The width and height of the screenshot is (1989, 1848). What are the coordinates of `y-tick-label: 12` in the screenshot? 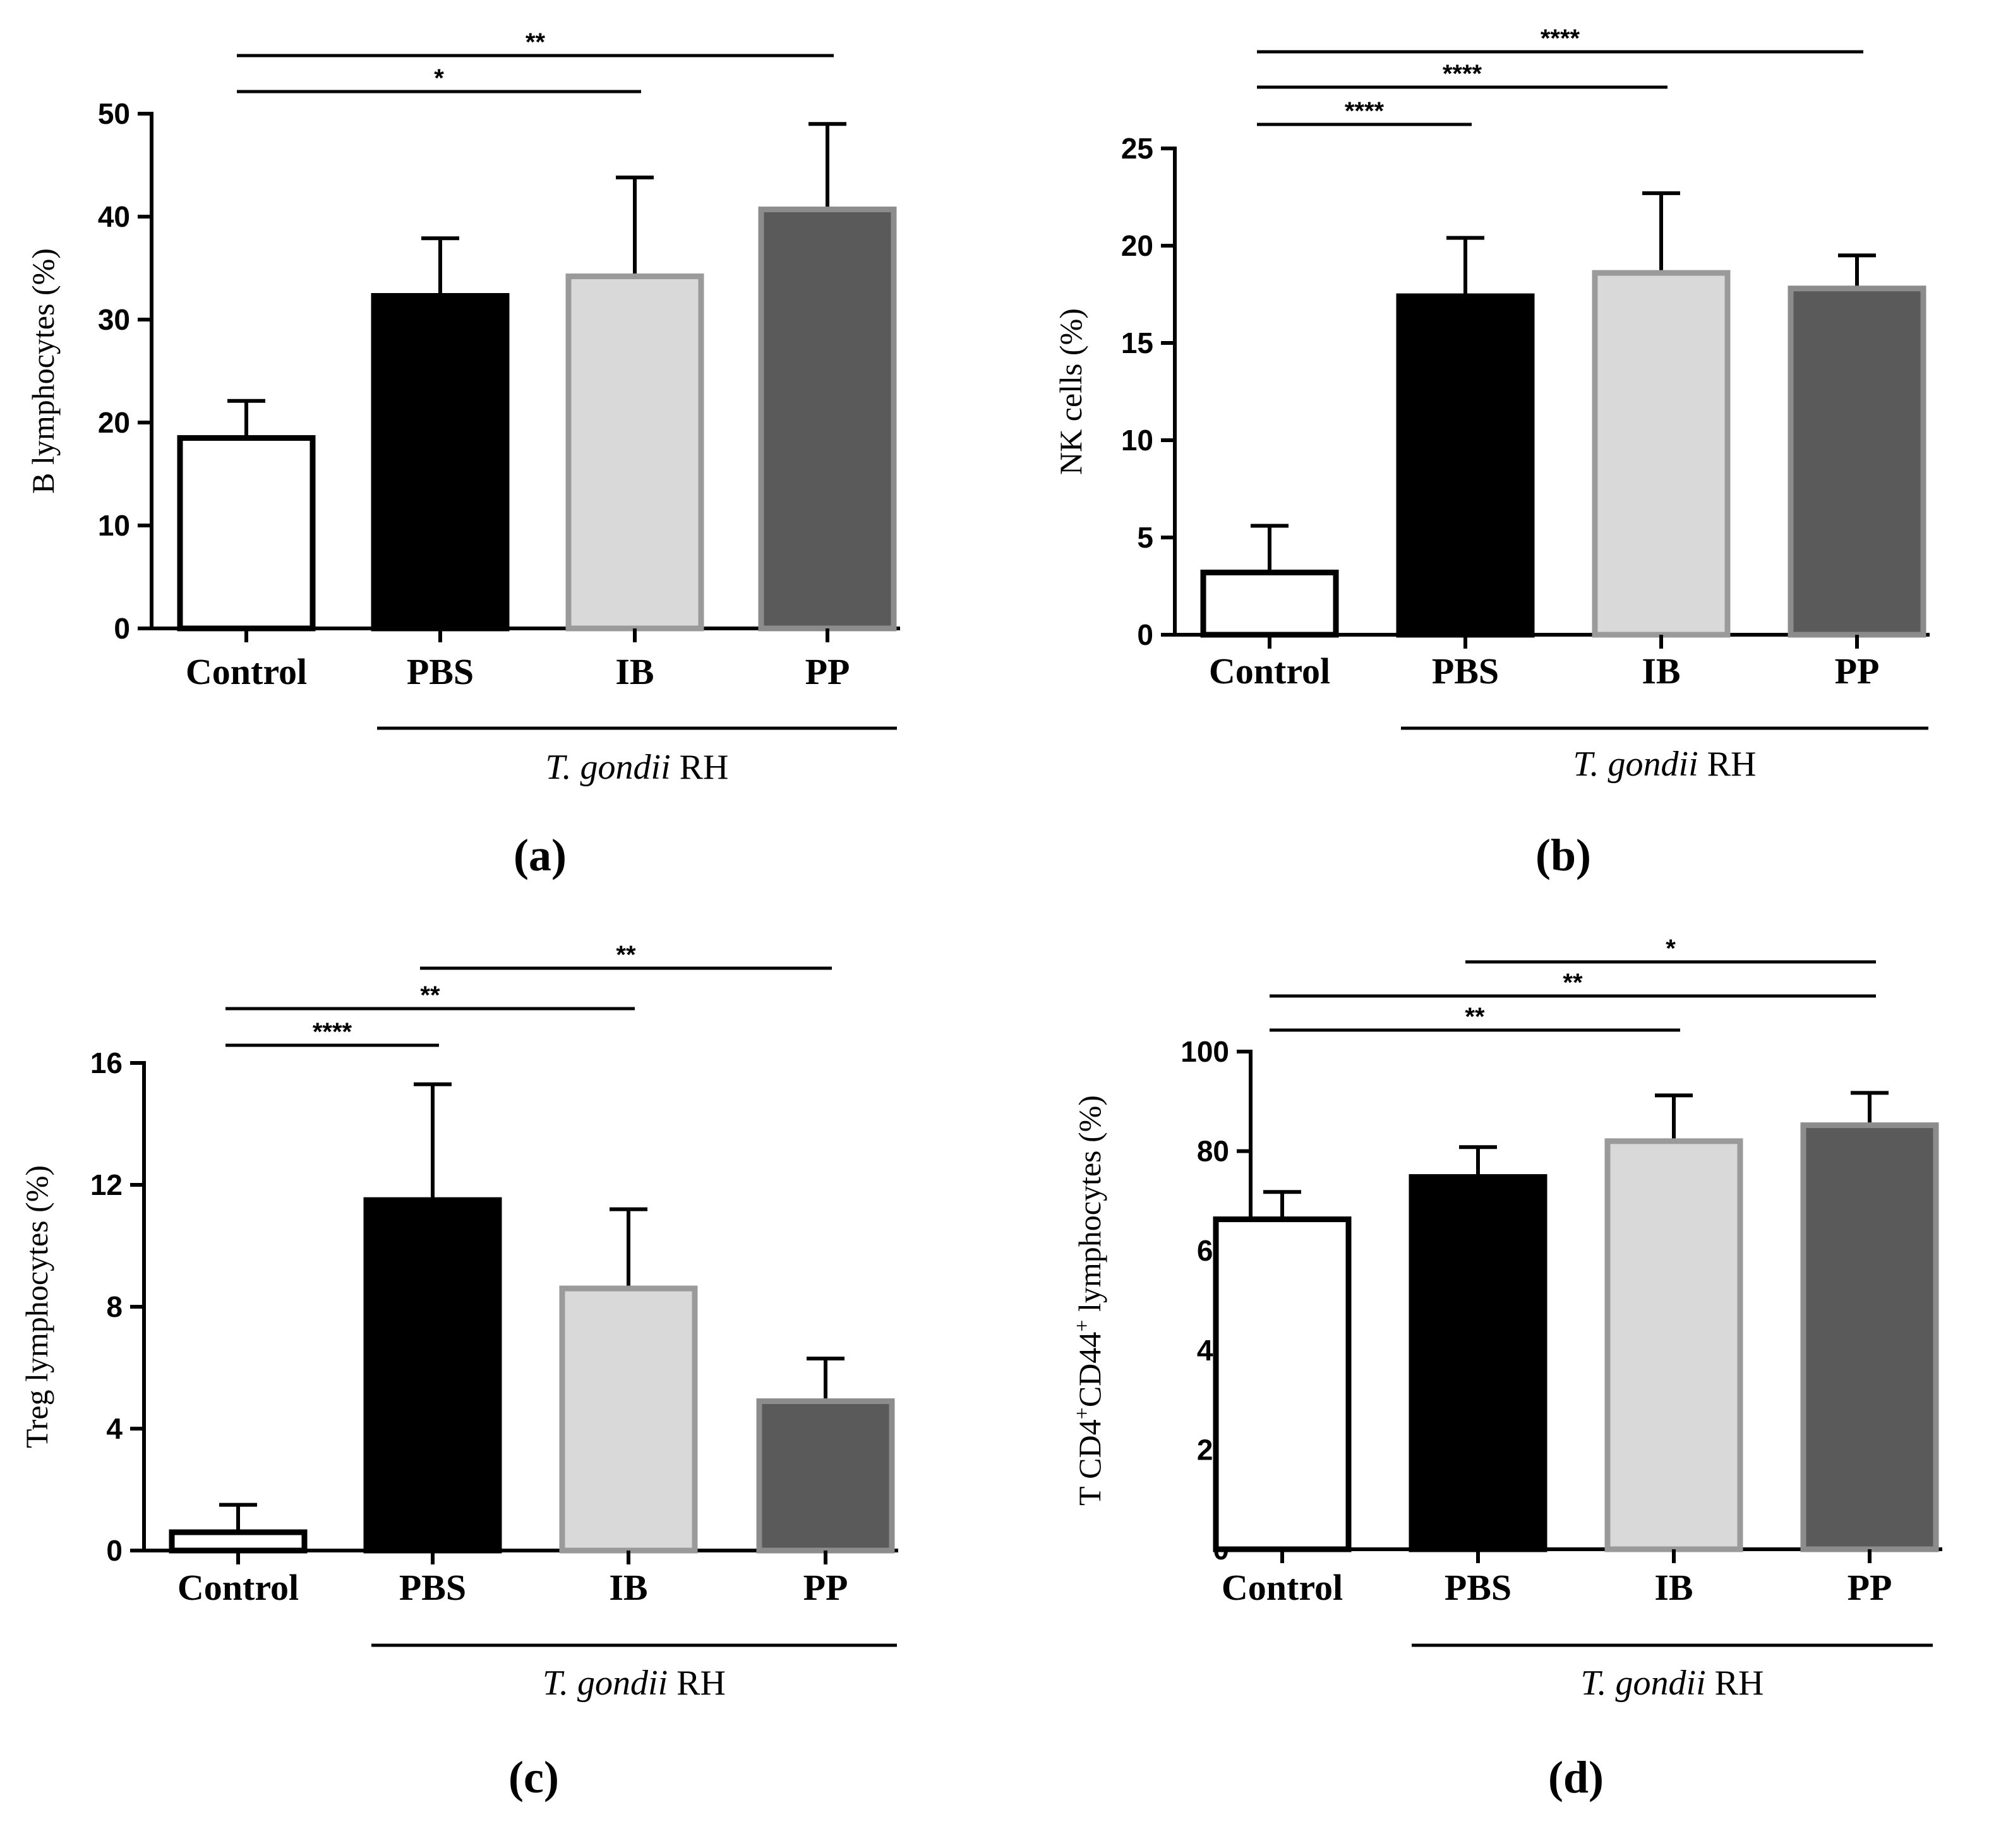 It's located at (106, 1184).